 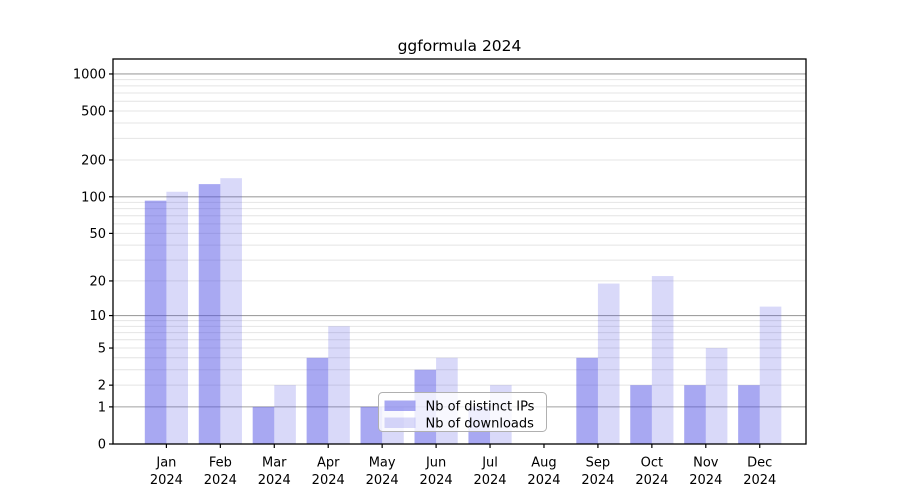 I want to click on y-tick-label: 2, so click(x=102, y=386).